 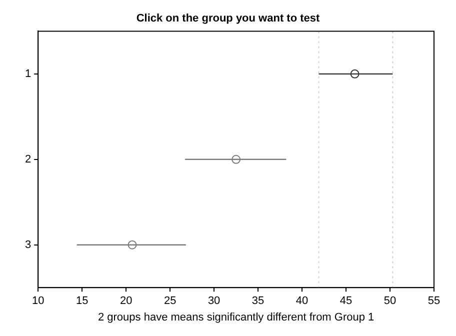 I want to click on x-tick-label: 35, so click(x=258, y=301).